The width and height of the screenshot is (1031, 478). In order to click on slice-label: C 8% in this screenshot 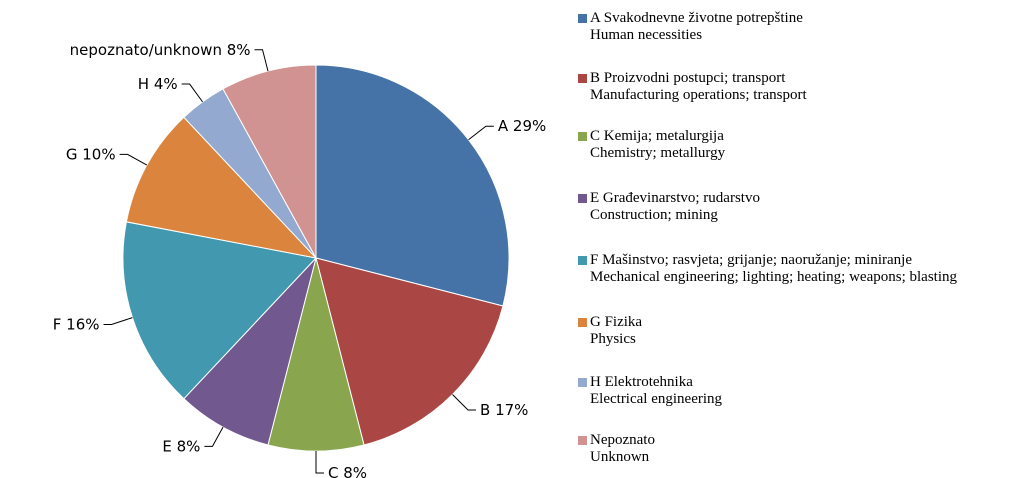, I will do `click(347, 471)`.